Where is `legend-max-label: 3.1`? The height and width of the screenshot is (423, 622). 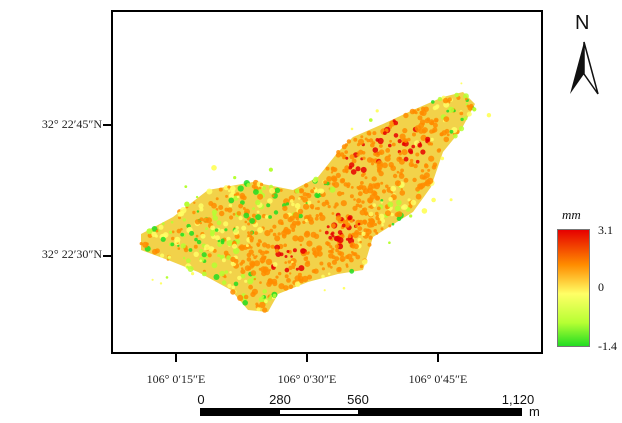 legend-max-label: 3.1 is located at coordinates (605, 230).